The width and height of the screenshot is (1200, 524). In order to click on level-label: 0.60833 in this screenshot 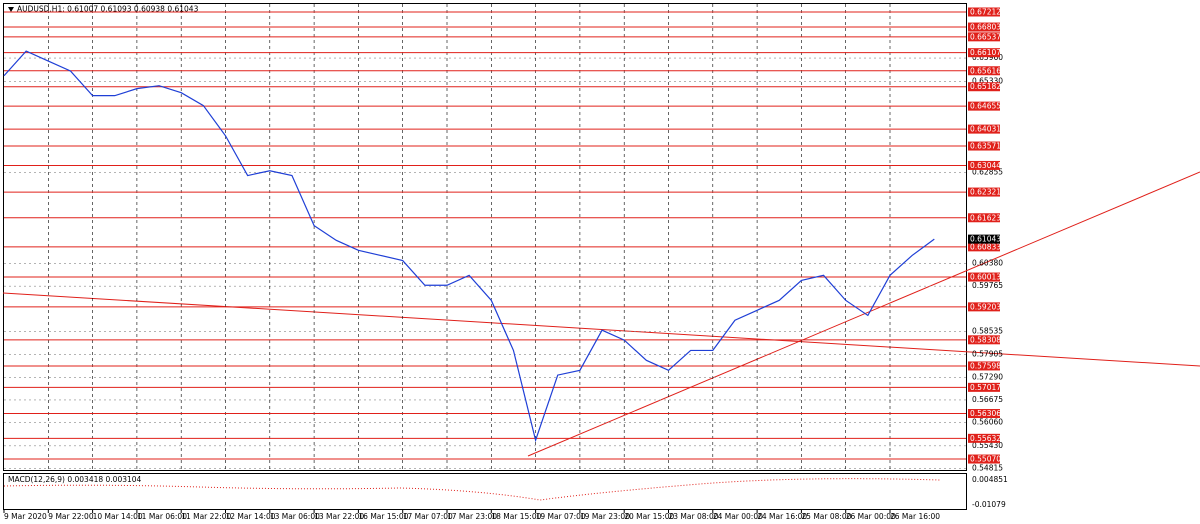, I will do `click(985, 246)`.